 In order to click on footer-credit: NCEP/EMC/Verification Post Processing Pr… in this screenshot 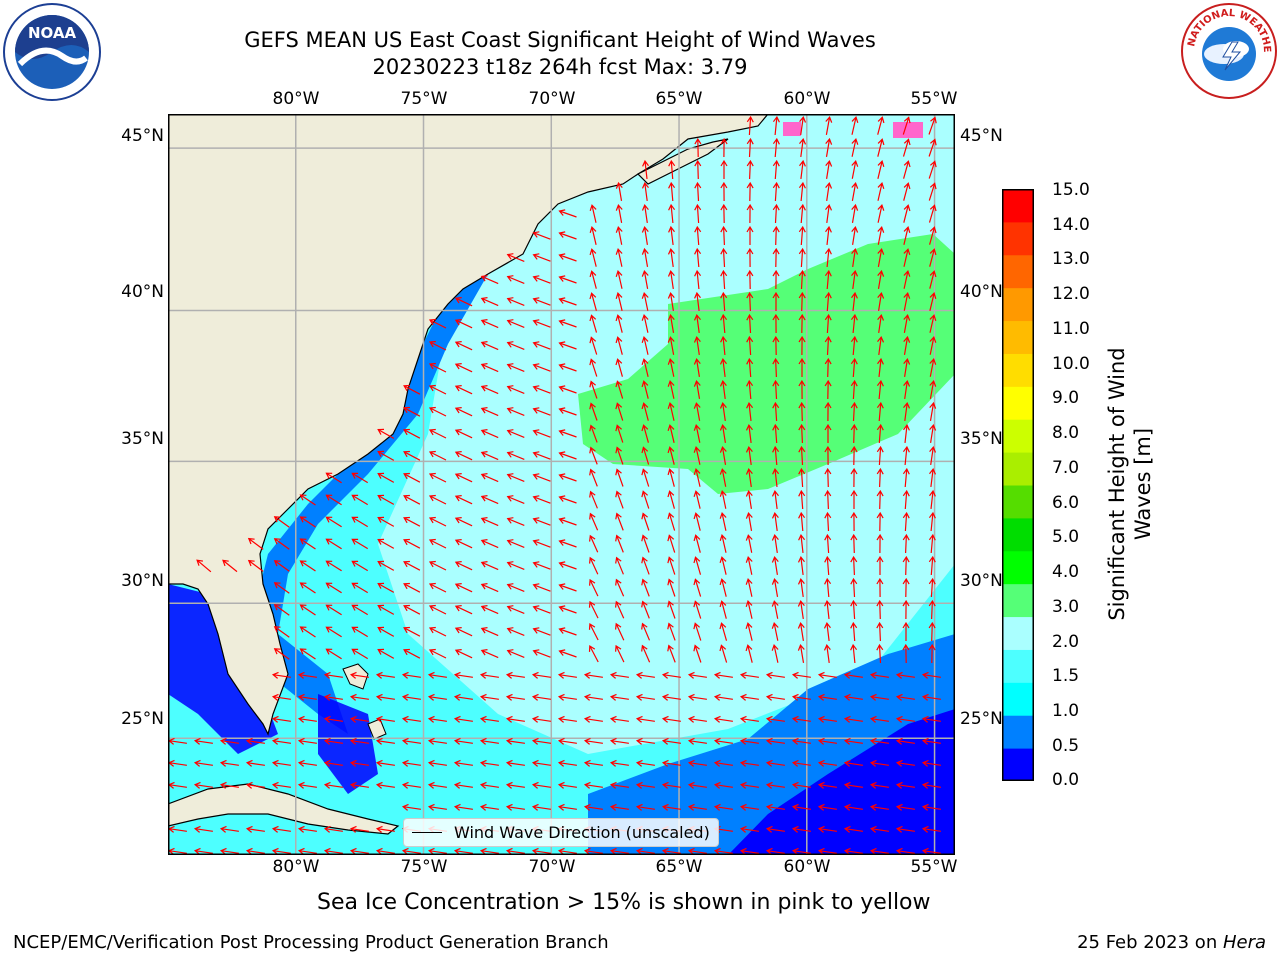, I will do `click(311, 942)`.